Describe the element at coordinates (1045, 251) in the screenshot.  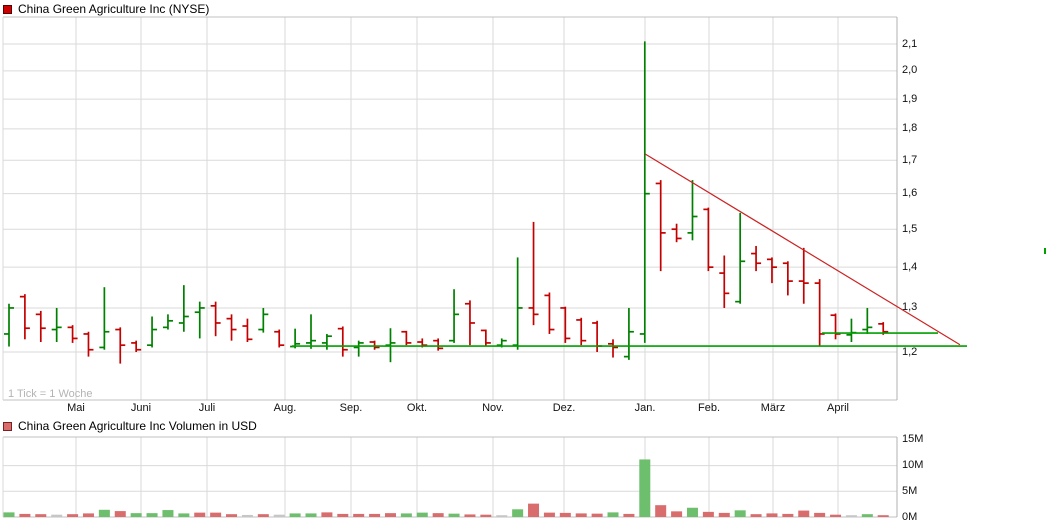
I see `stray-green-mark` at that location.